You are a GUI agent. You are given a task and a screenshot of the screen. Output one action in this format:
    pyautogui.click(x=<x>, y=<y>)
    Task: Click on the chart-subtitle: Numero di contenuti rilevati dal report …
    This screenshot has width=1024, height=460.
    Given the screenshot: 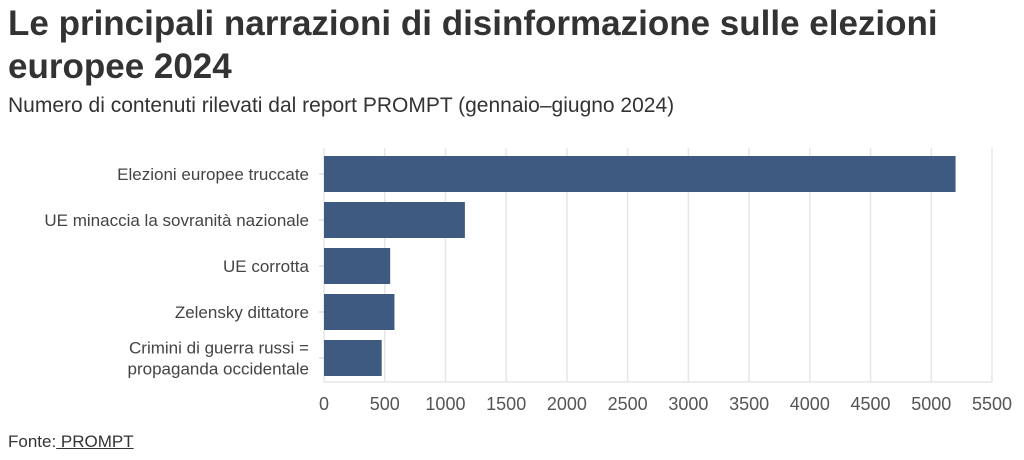 What is the action you would take?
    pyautogui.click(x=341, y=105)
    